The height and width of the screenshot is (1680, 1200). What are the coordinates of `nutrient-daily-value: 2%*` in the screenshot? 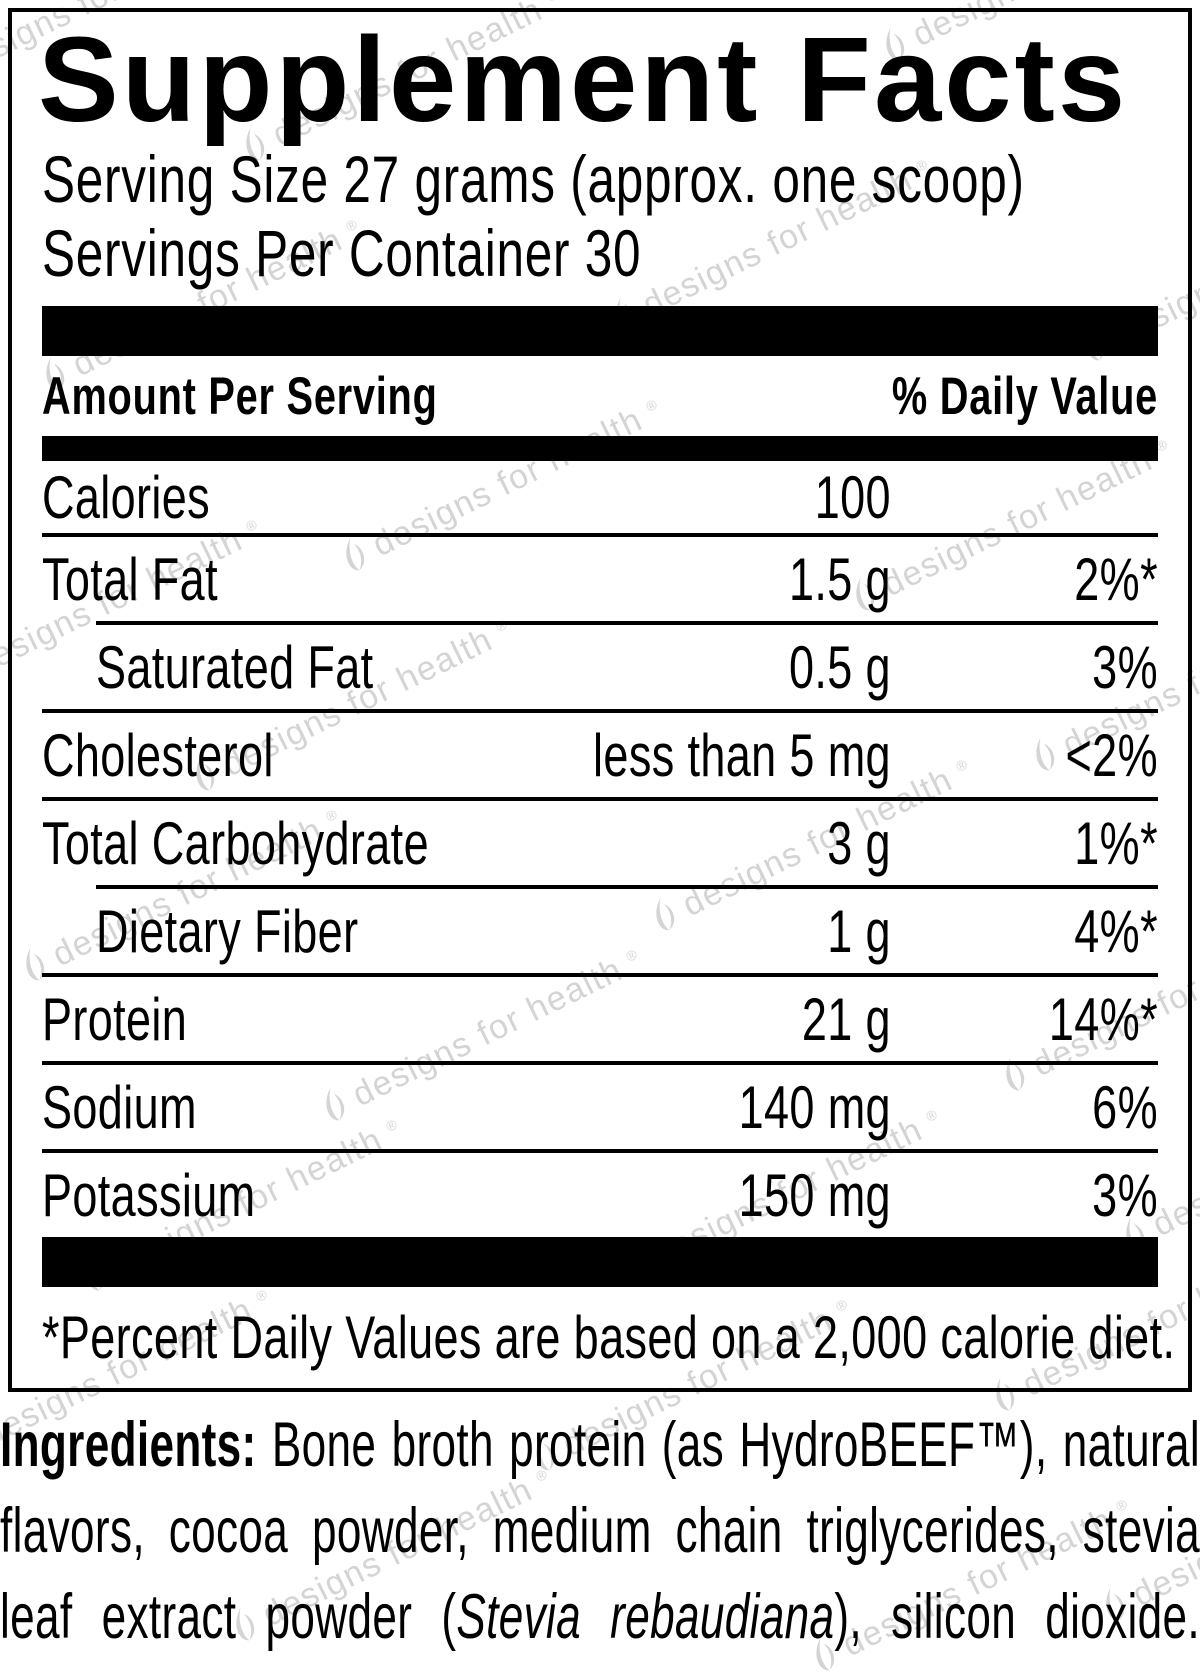 It's located at (1116, 579).